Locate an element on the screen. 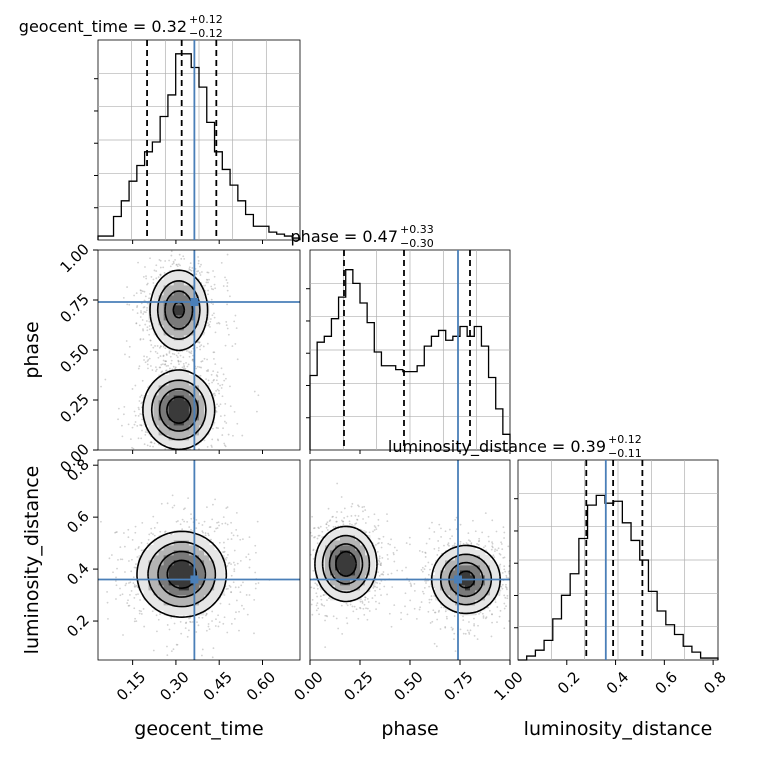  histogram-step is located at coordinates (199, 146).